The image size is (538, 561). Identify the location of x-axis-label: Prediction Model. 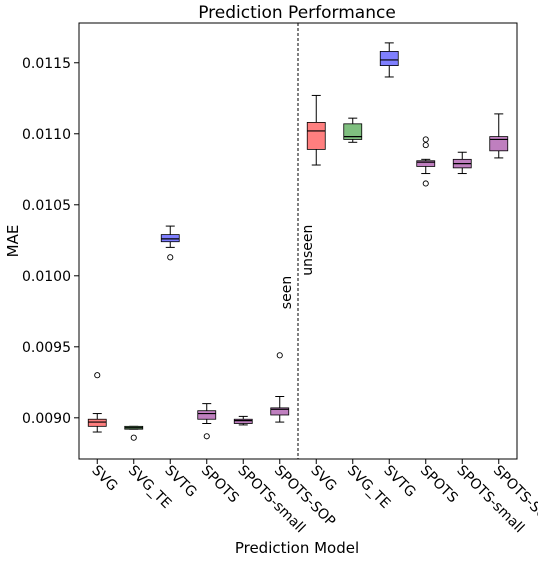
(297, 548).